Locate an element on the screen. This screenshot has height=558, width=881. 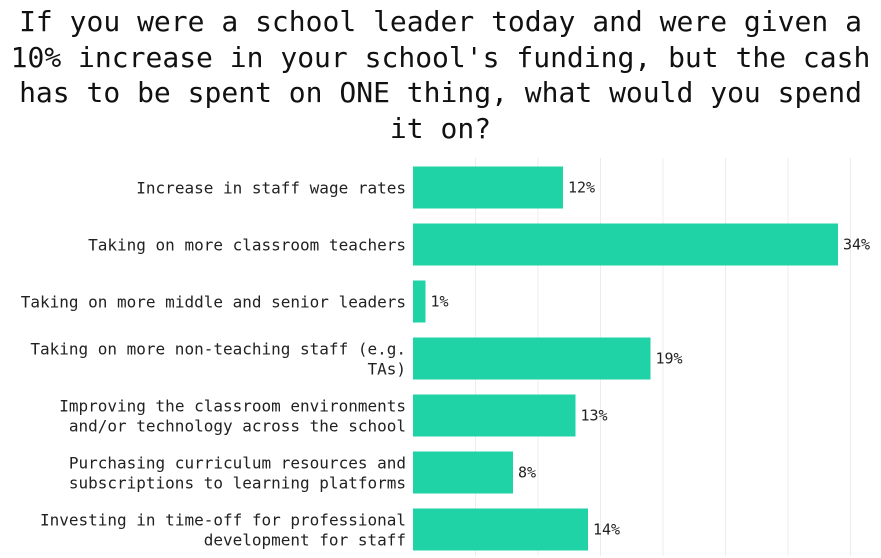
category-label: Taking on more classroom teachers is located at coordinates (247, 245).